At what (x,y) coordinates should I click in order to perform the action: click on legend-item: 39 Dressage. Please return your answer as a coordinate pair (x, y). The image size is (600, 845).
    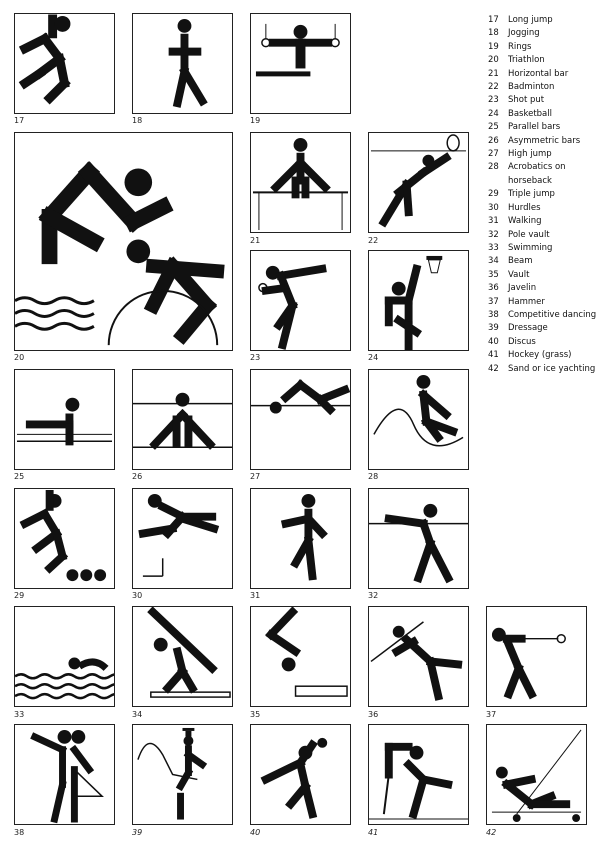
    Looking at the image, I should click on (543, 328).